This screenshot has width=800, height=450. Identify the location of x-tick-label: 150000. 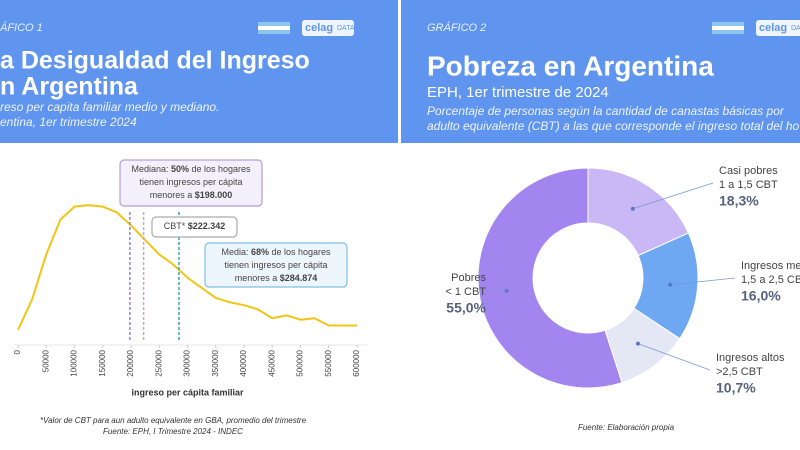
(102, 362).